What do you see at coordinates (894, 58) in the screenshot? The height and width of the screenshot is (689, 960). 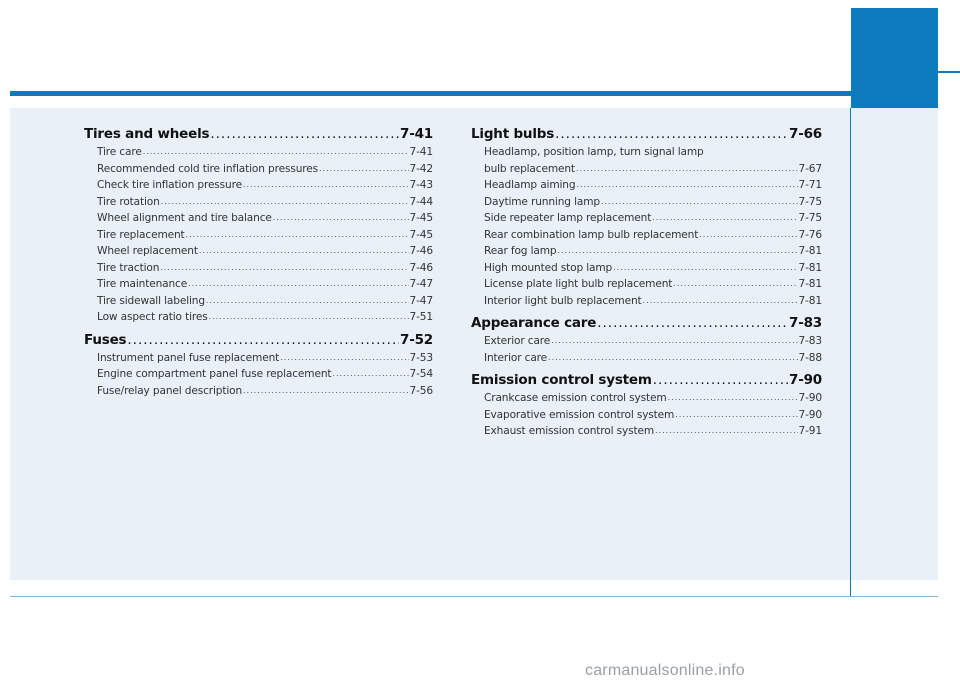 I see `chapter-tab-block` at bounding box center [894, 58].